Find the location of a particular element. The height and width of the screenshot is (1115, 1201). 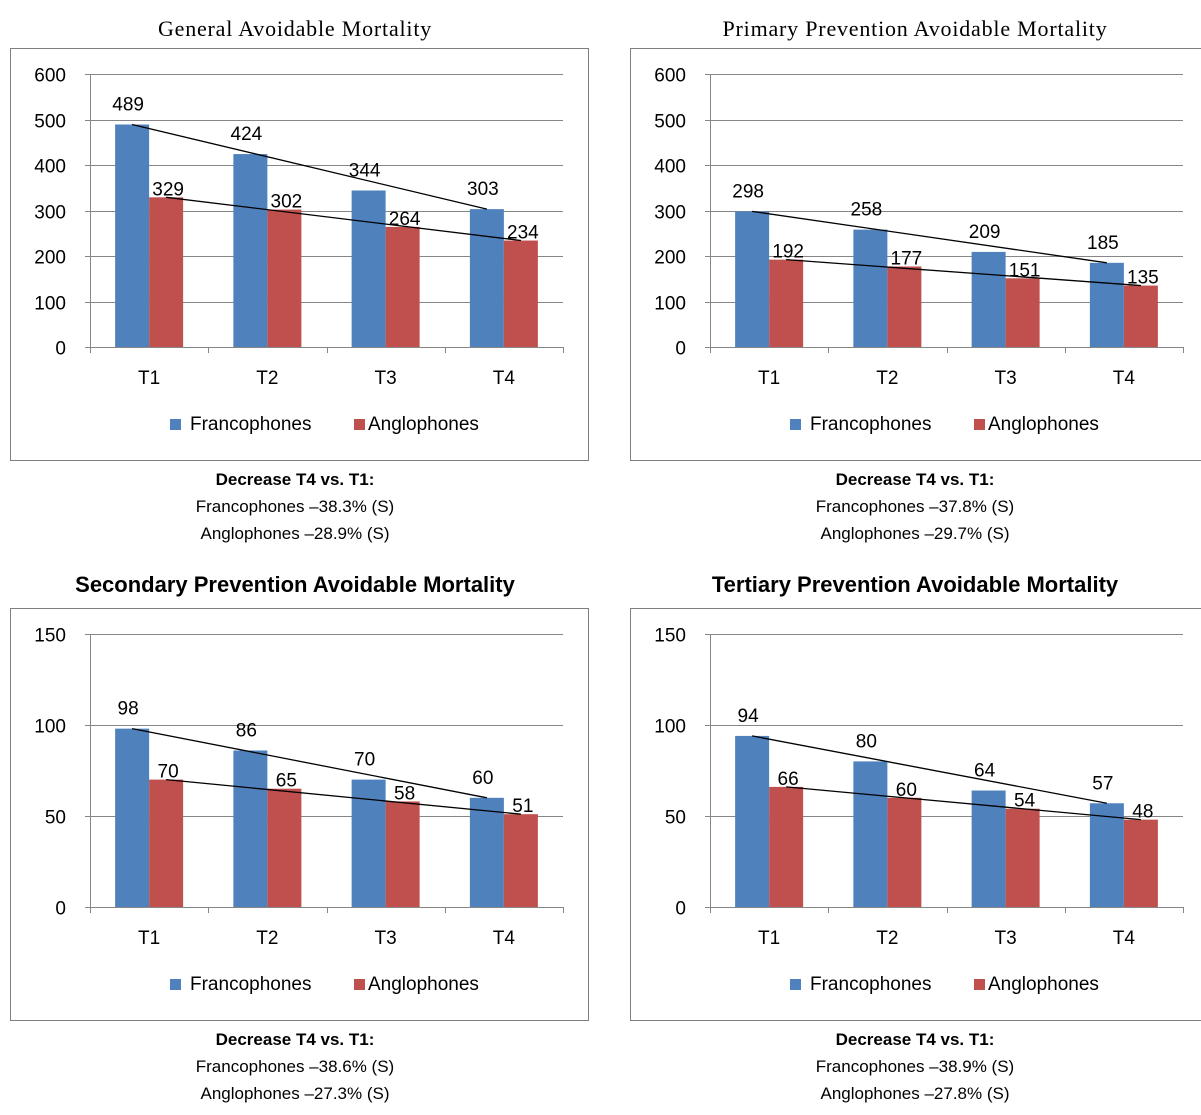

caption-francophones: Francophones –38.6% (S) is located at coordinates (295, 1066).